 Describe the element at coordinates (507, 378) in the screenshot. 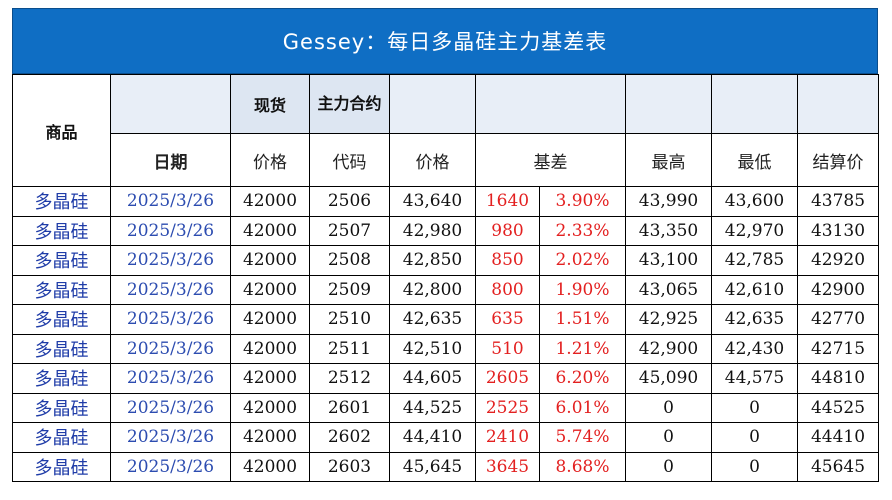

I see `cell-basis: 2605` at that location.